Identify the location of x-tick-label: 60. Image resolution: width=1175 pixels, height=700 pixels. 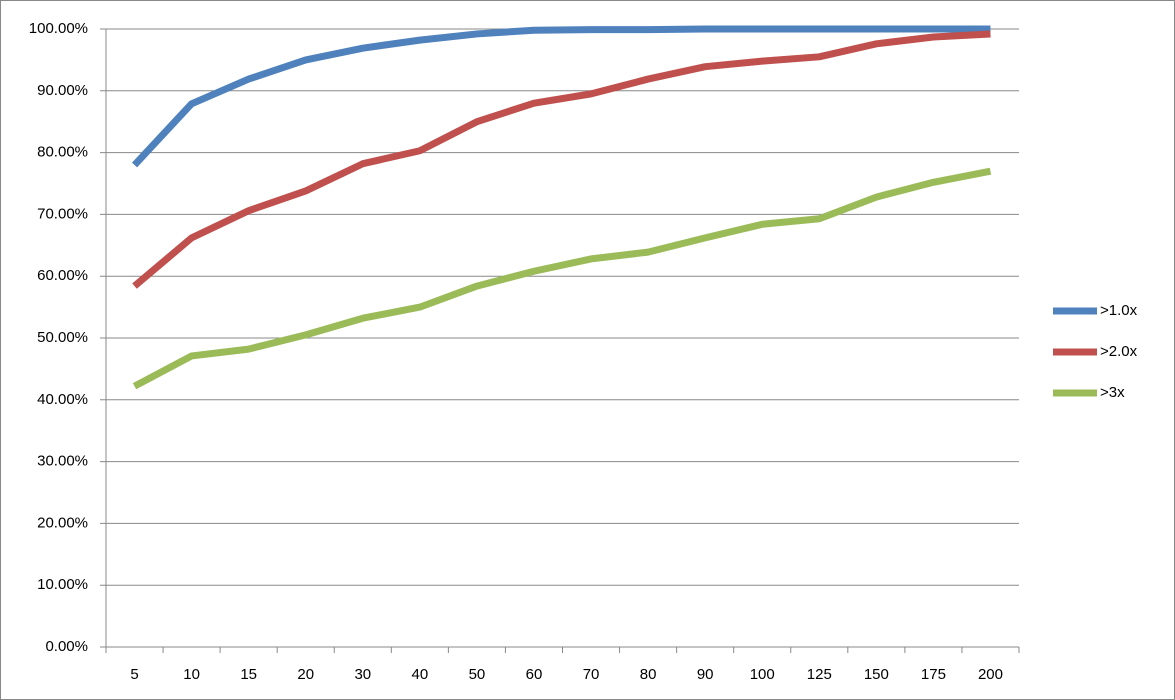
(534, 674).